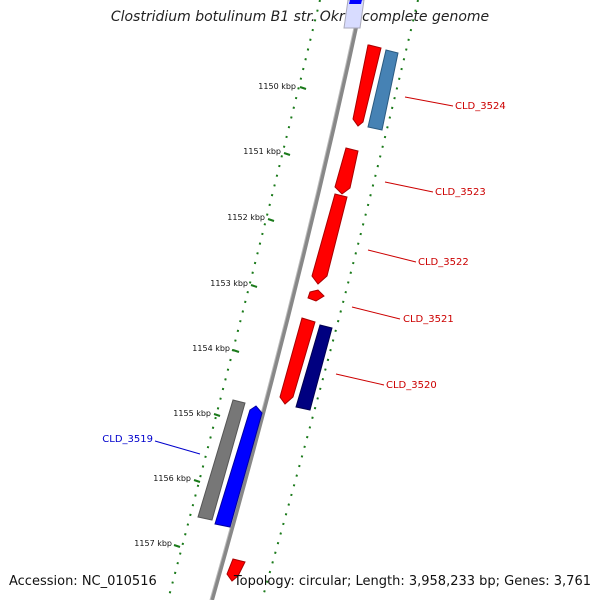 The width and height of the screenshot is (600, 600). Describe the element at coordinates (127, 439) in the screenshot. I see `gene-label: CLD_3519` at that location.